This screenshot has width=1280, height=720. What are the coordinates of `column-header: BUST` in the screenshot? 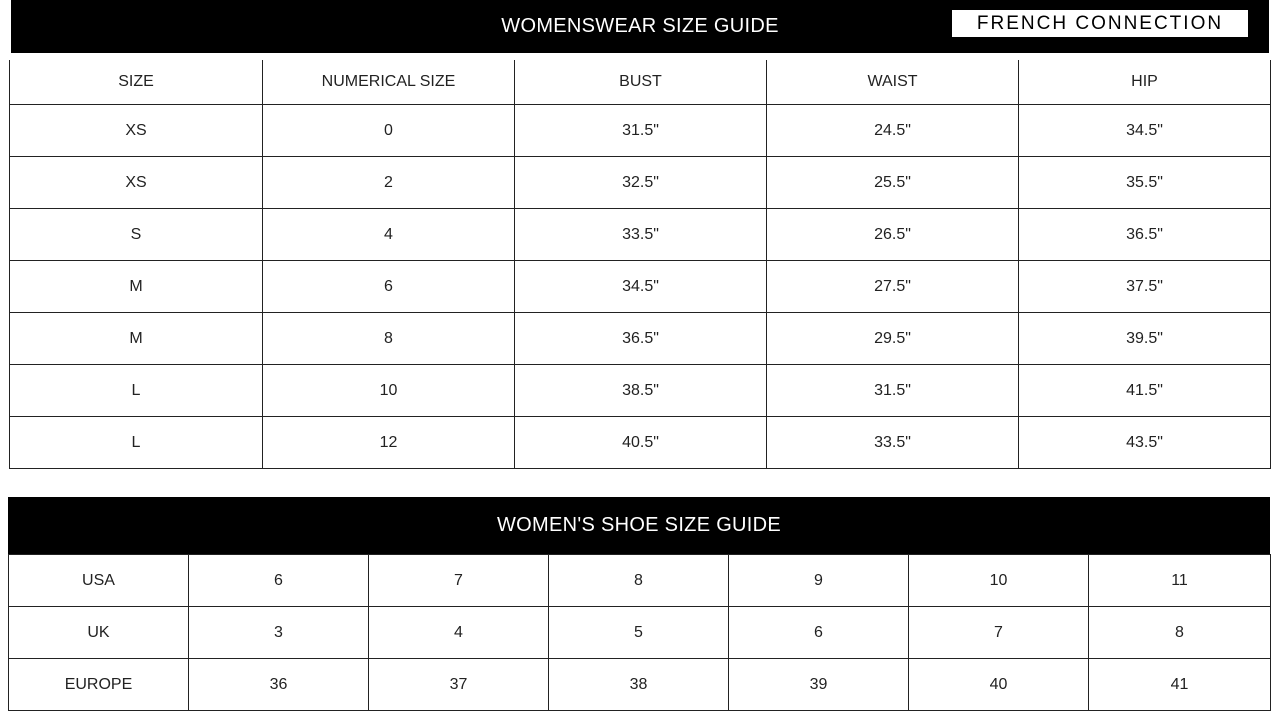 It's located at (640, 82).